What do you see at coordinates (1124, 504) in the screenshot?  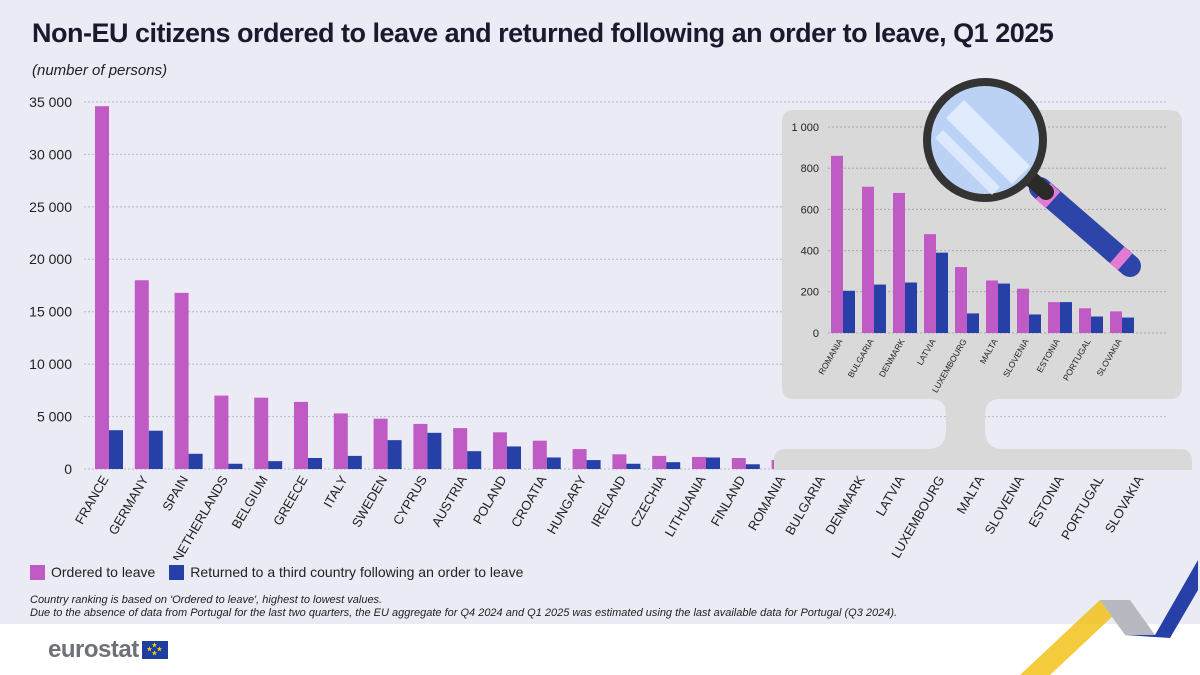 I see `x-tick-label: SLOVAKIA` at bounding box center [1124, 504].